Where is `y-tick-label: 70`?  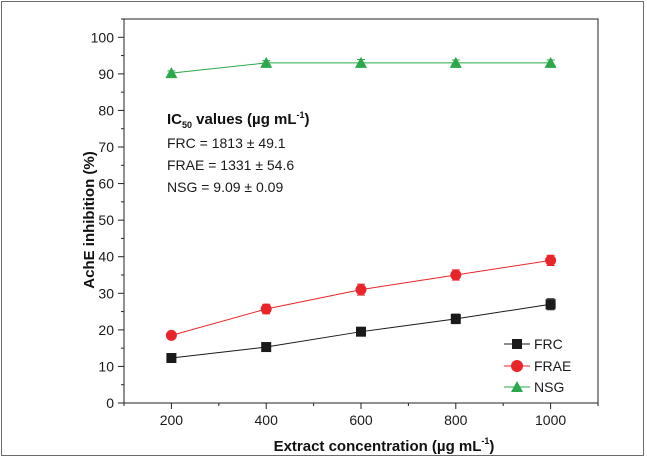 y-tick-label: 70 is located at coordinates (106, 147).